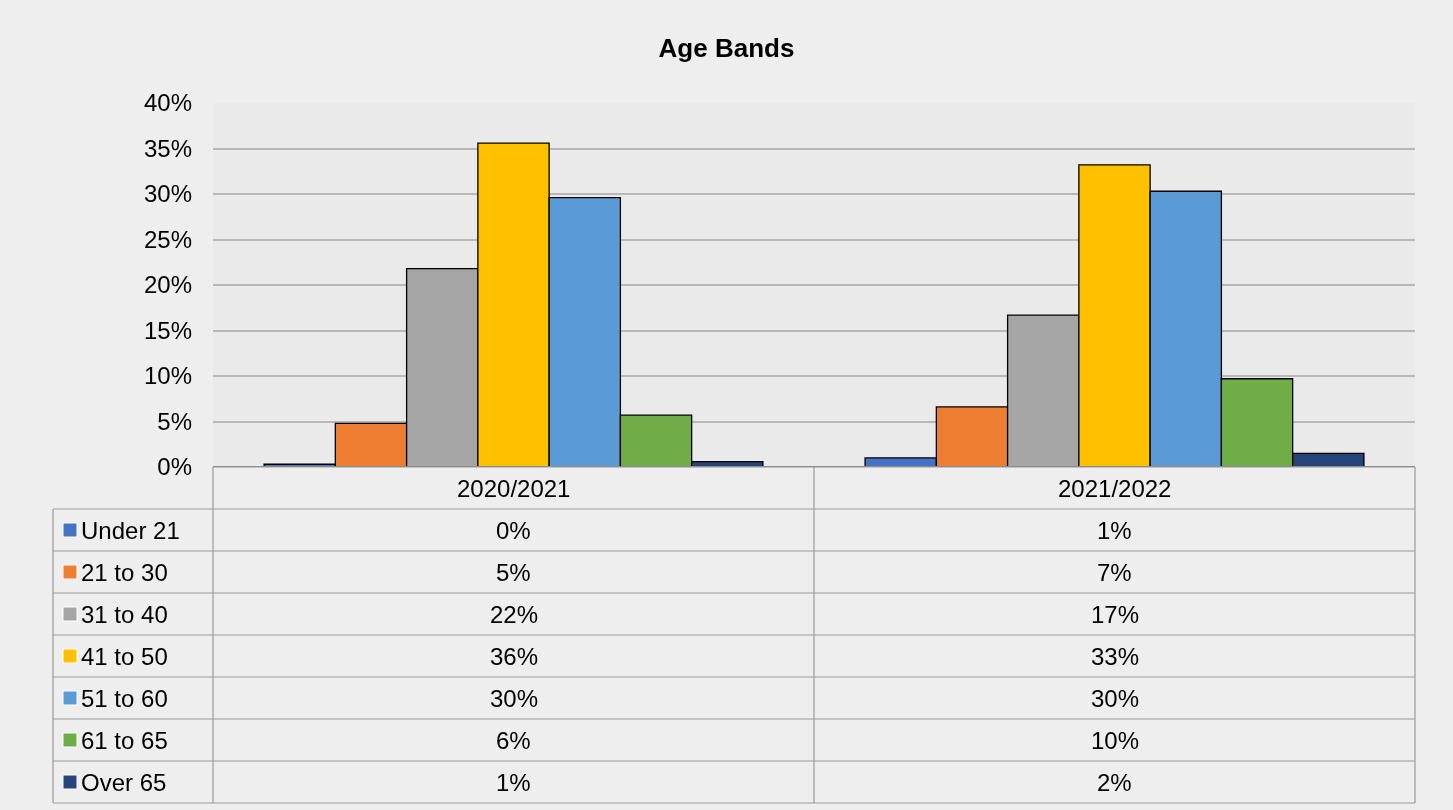  I want to click on data-label: 6%, so click(513, 740).